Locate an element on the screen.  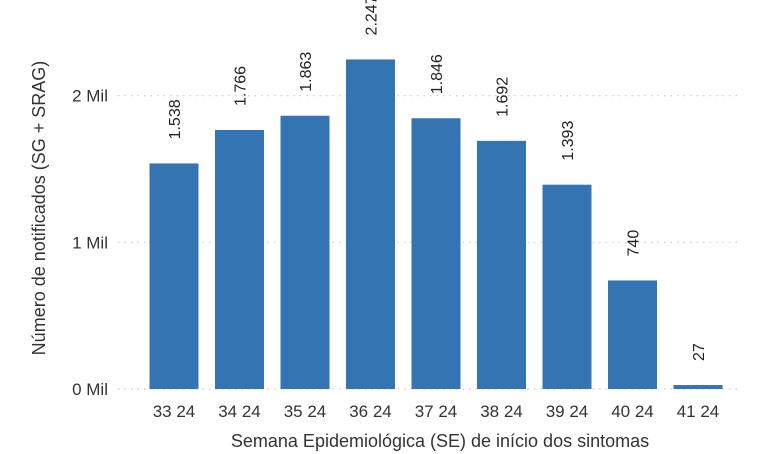
x-tick-label: 41 24 is located at coordinates (698, 411).